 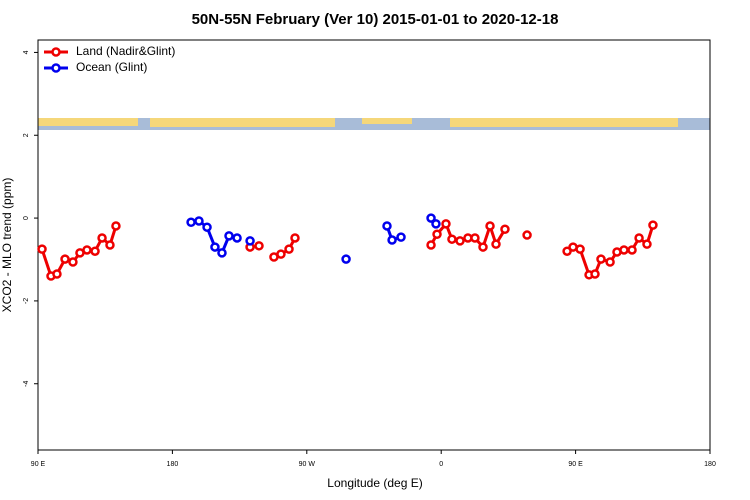 What do you see at coordinates (111, 67) in the screenshot?
I see `legend-label: Ocean (Glint)` at bounding box center [111, 67].